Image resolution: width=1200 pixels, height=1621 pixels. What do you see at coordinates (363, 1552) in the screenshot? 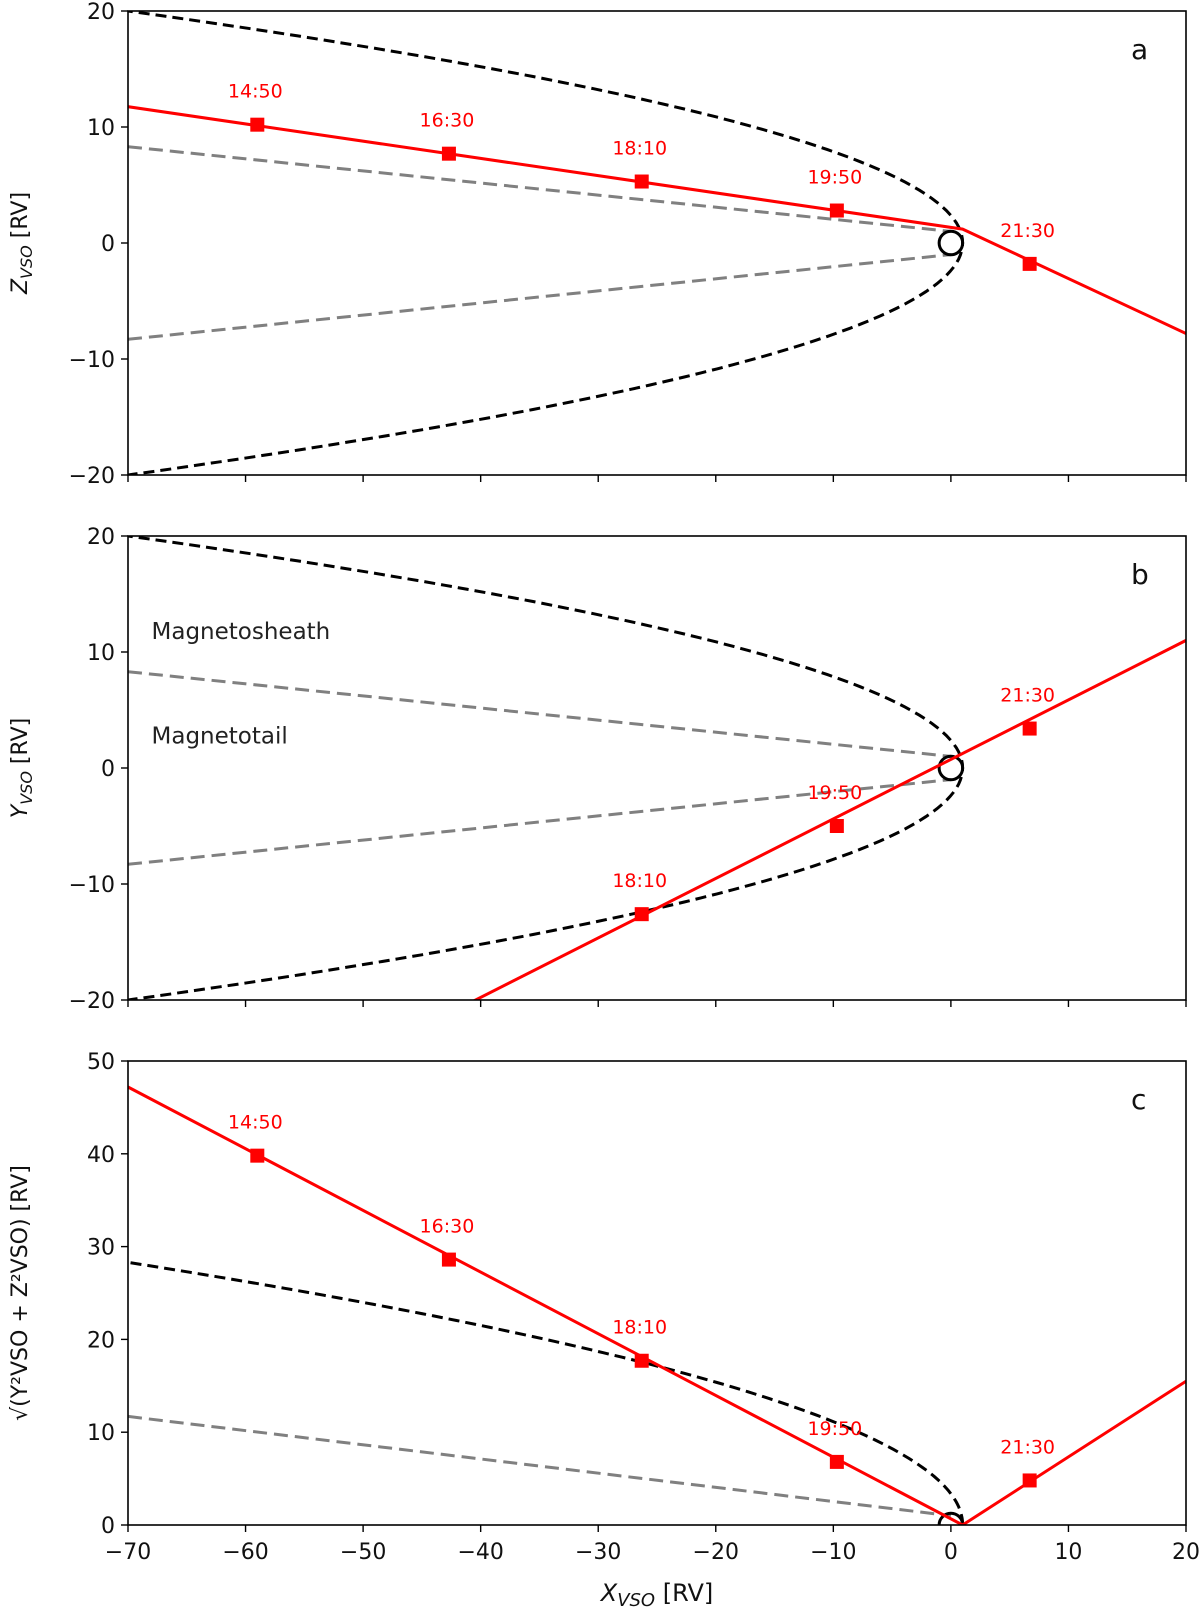
I see `x-tick-label: −50` at bounding box center [363, 1552].